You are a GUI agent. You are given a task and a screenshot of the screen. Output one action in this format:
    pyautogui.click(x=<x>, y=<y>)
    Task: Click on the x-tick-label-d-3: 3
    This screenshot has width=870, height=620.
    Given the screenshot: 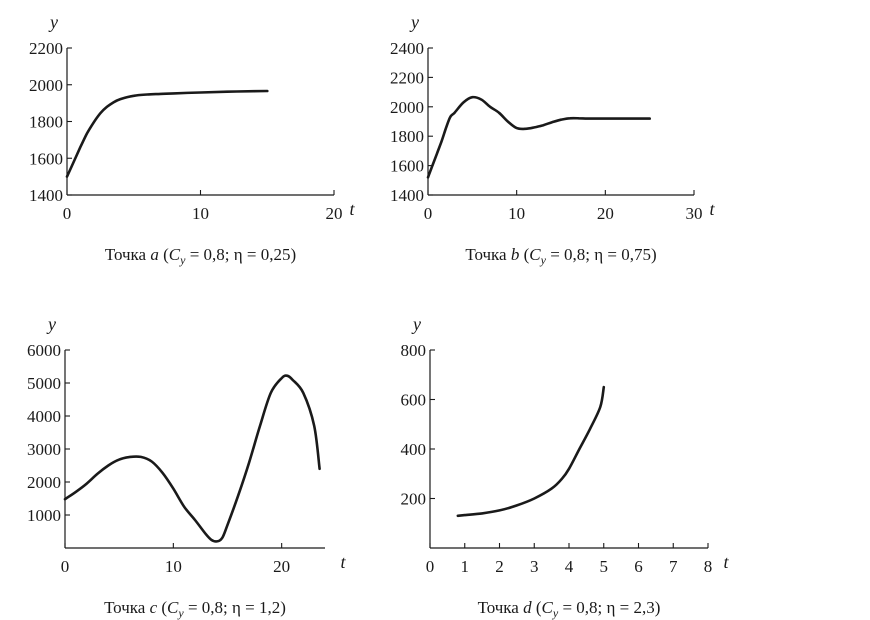 What is the action you would take?
    pyautogui.click(x=534, y=566)
    